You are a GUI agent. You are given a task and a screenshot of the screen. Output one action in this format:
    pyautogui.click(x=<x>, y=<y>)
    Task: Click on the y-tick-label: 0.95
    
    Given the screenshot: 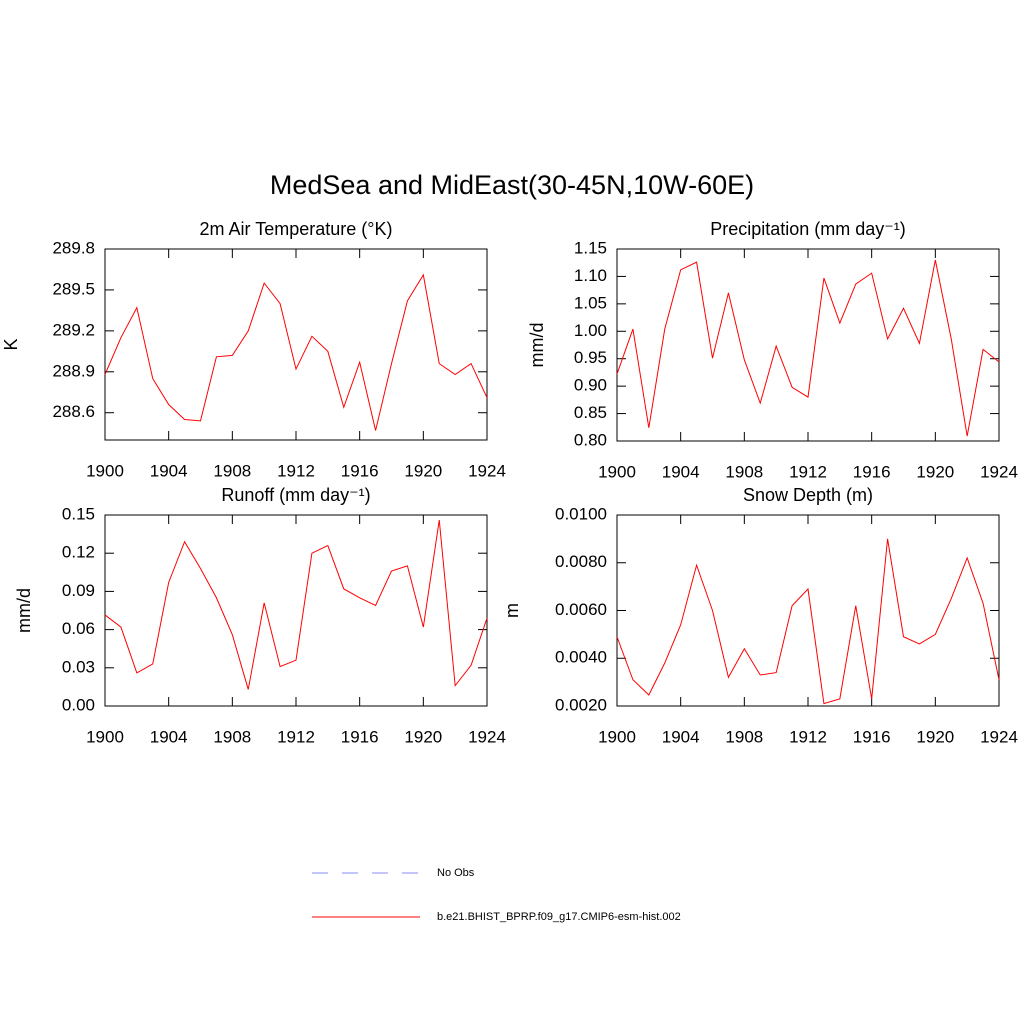 What is the action you would take?
    pyautogui.click(x=590, y=357)
    